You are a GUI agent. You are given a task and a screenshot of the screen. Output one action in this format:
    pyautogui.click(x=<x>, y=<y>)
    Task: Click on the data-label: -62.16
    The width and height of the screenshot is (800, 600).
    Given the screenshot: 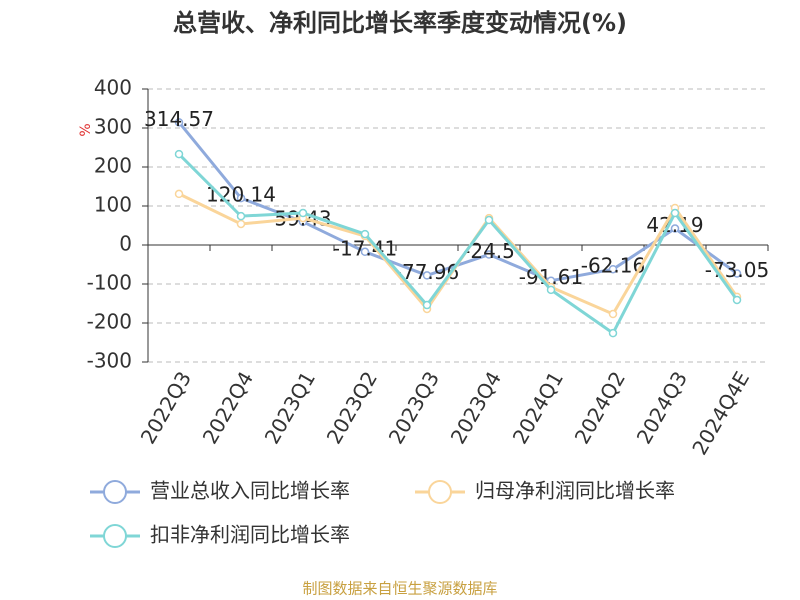 What is the action you would take?
    pyautogui.click(x=613, y=266)
    